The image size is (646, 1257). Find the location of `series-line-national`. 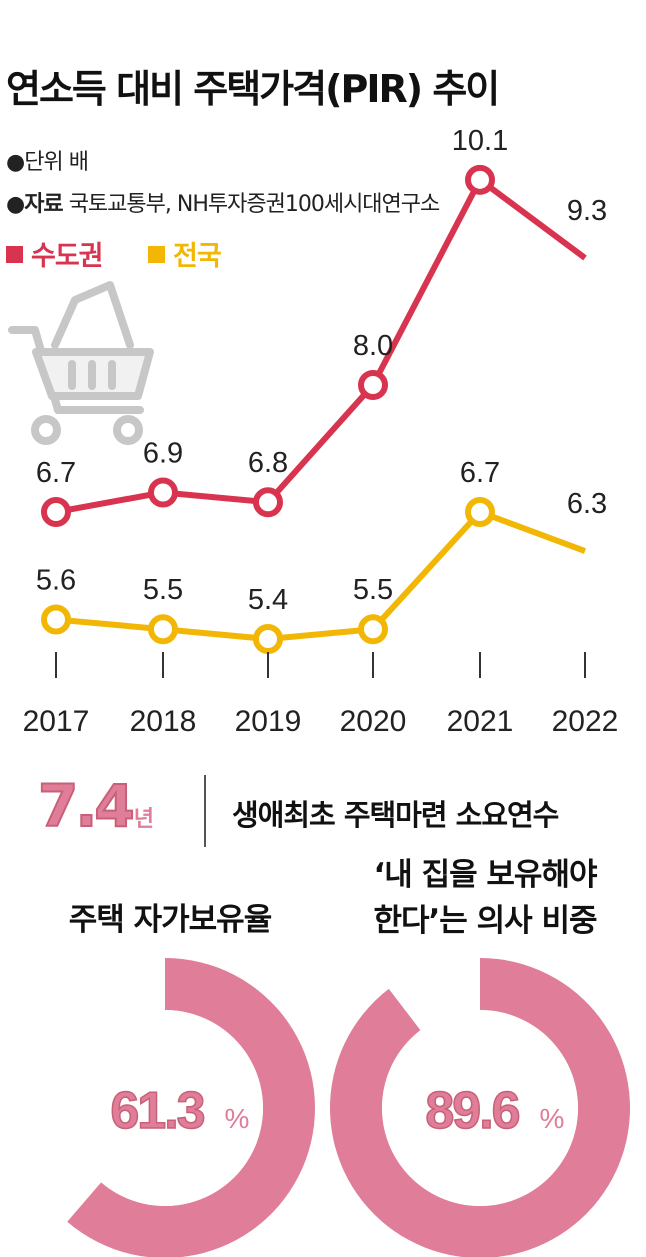

series-line-national is located at coordinates (321, 576).